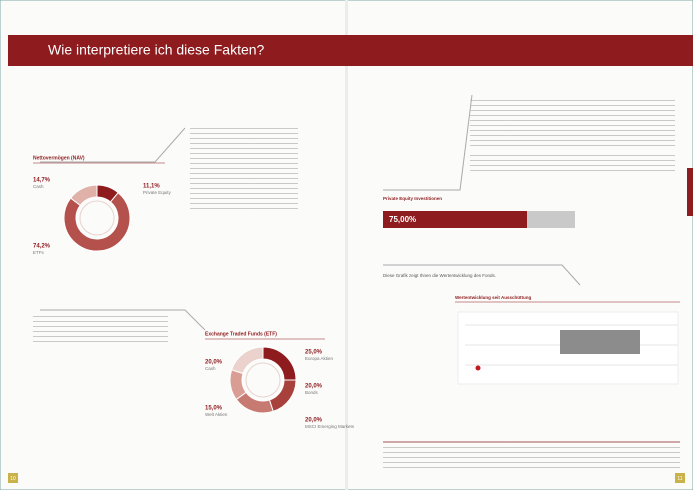 This screenshot has width=693, height=490. I want to click on category-label: MSCI Emerging Markets, so click(330, 426).